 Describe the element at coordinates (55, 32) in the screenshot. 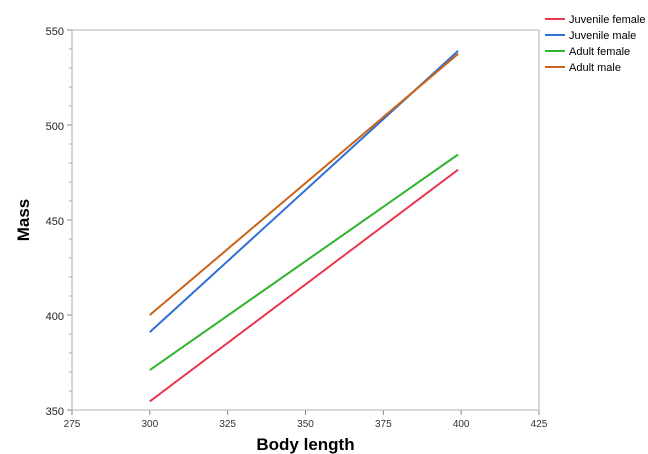

I see `y-tick-label-550: 550` at that location.